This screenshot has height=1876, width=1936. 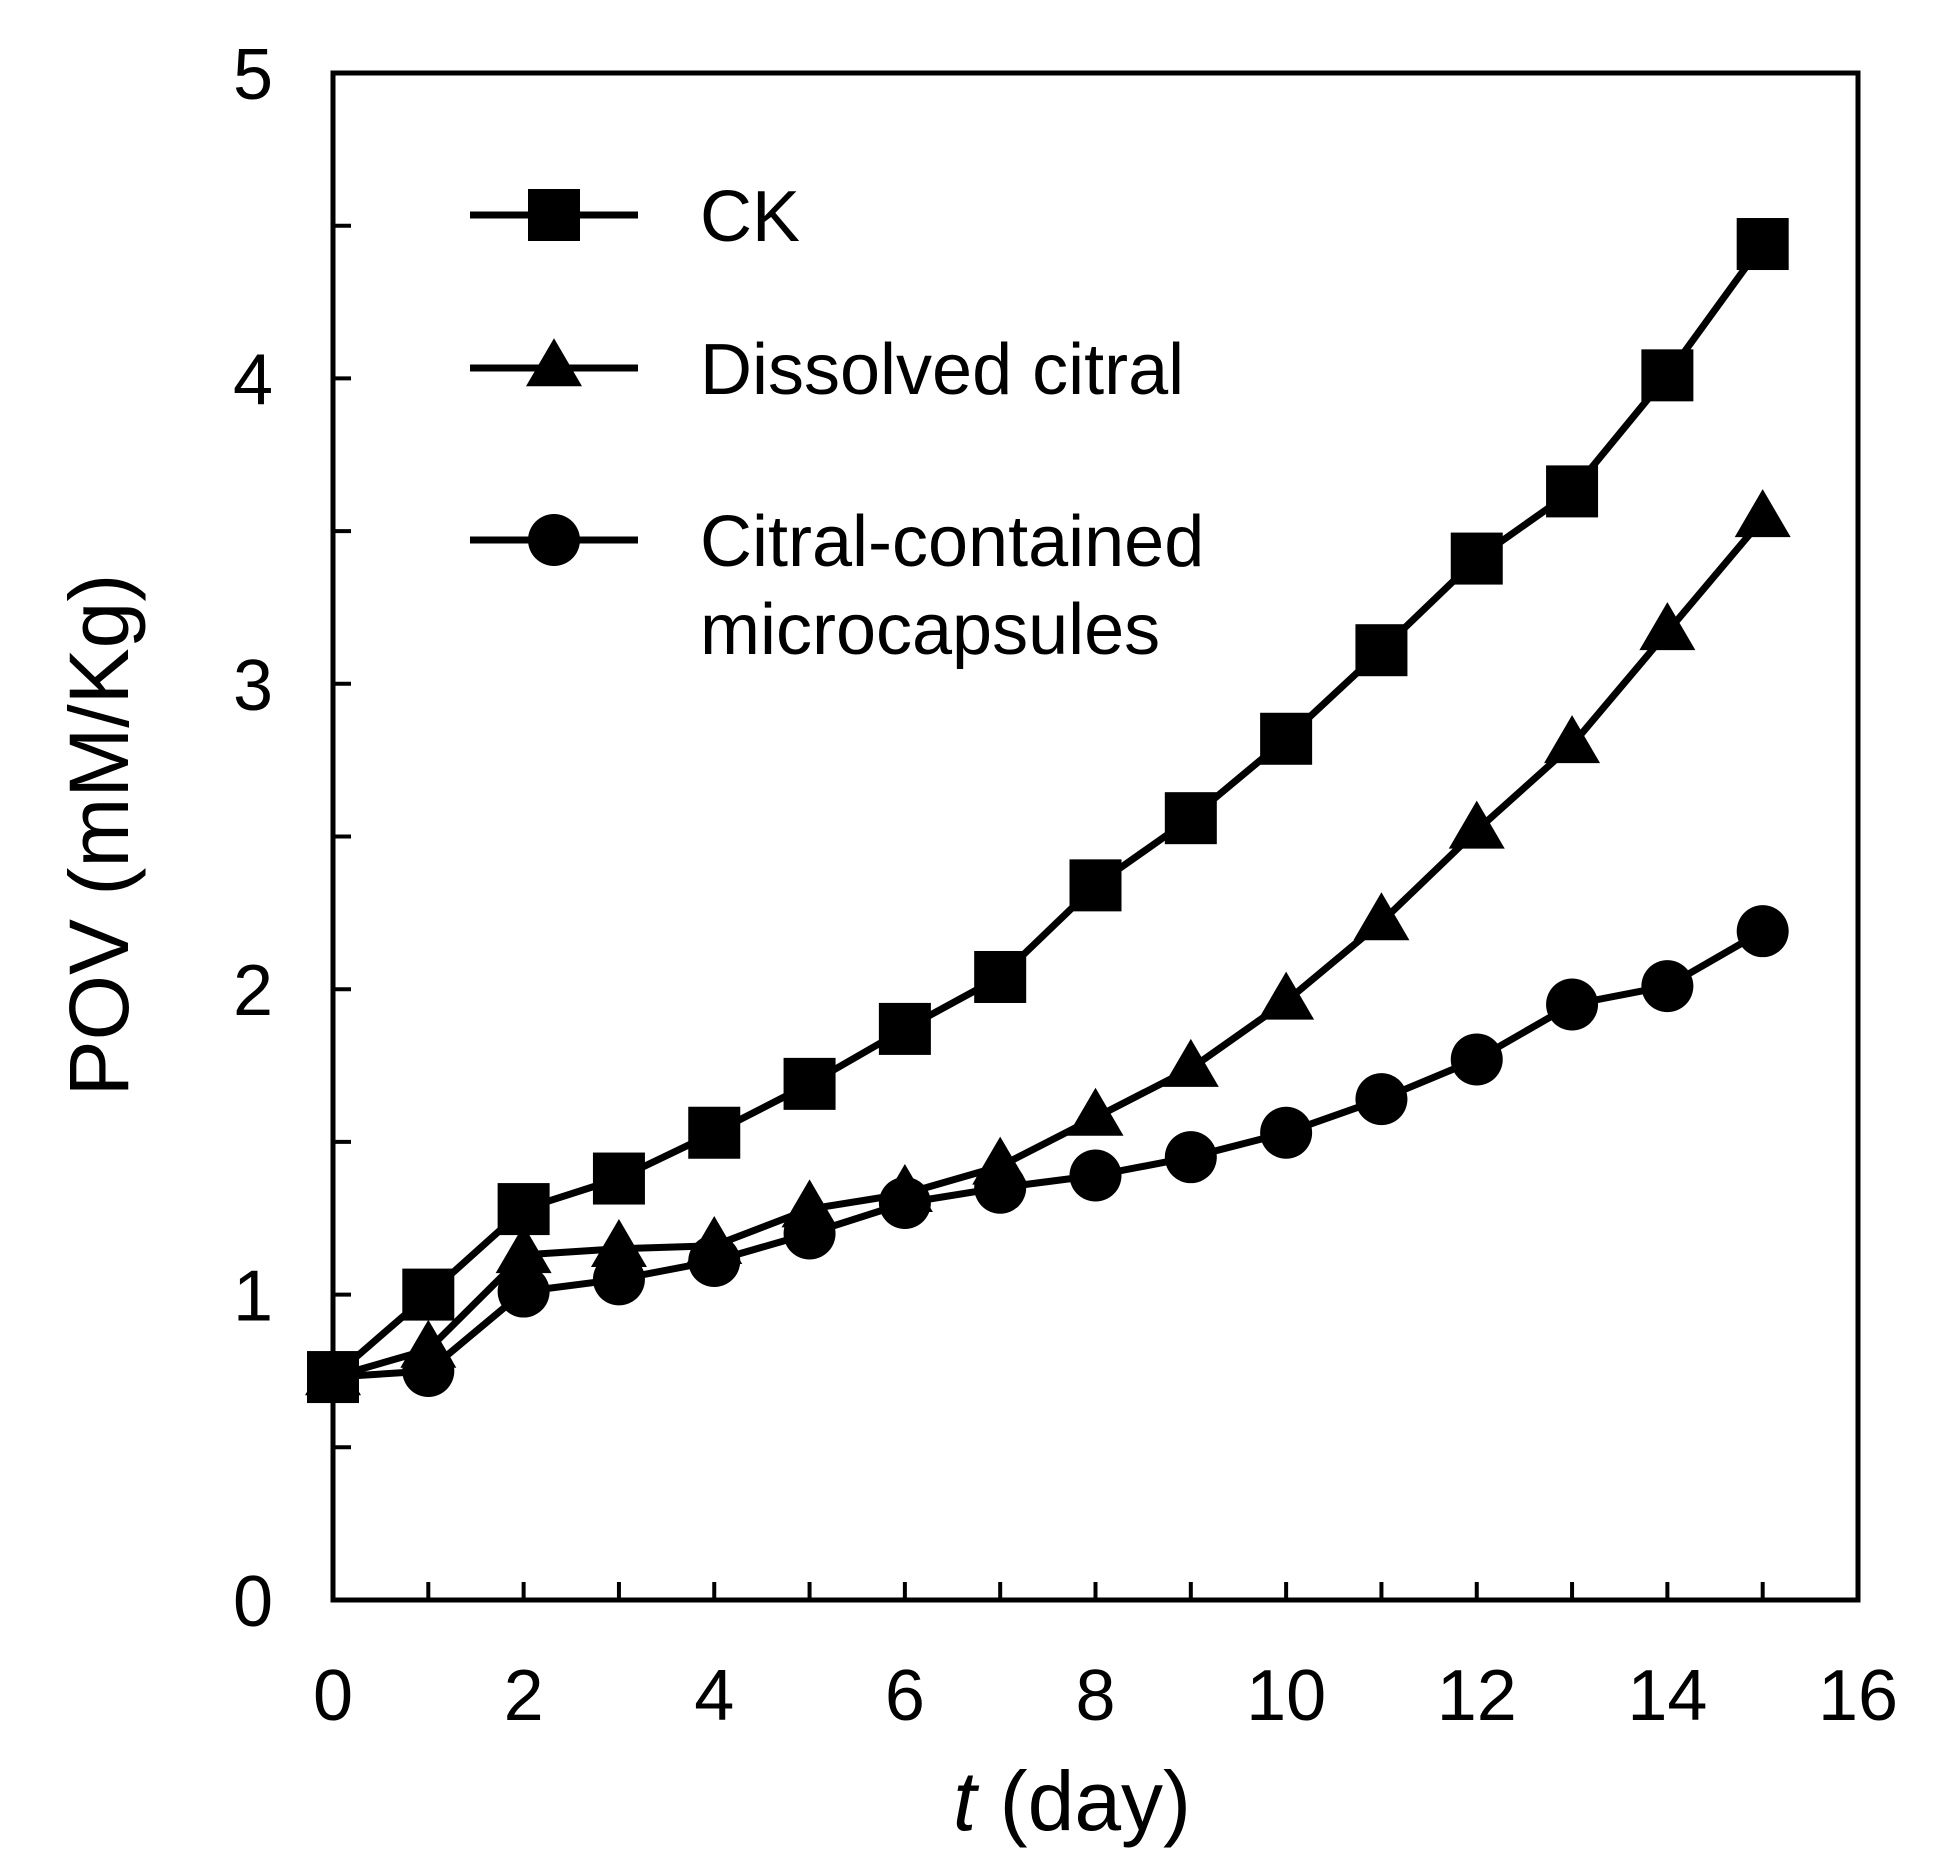 I want to click on y-axis-title: POV (mM/Kg), so click(x=99, y=835).